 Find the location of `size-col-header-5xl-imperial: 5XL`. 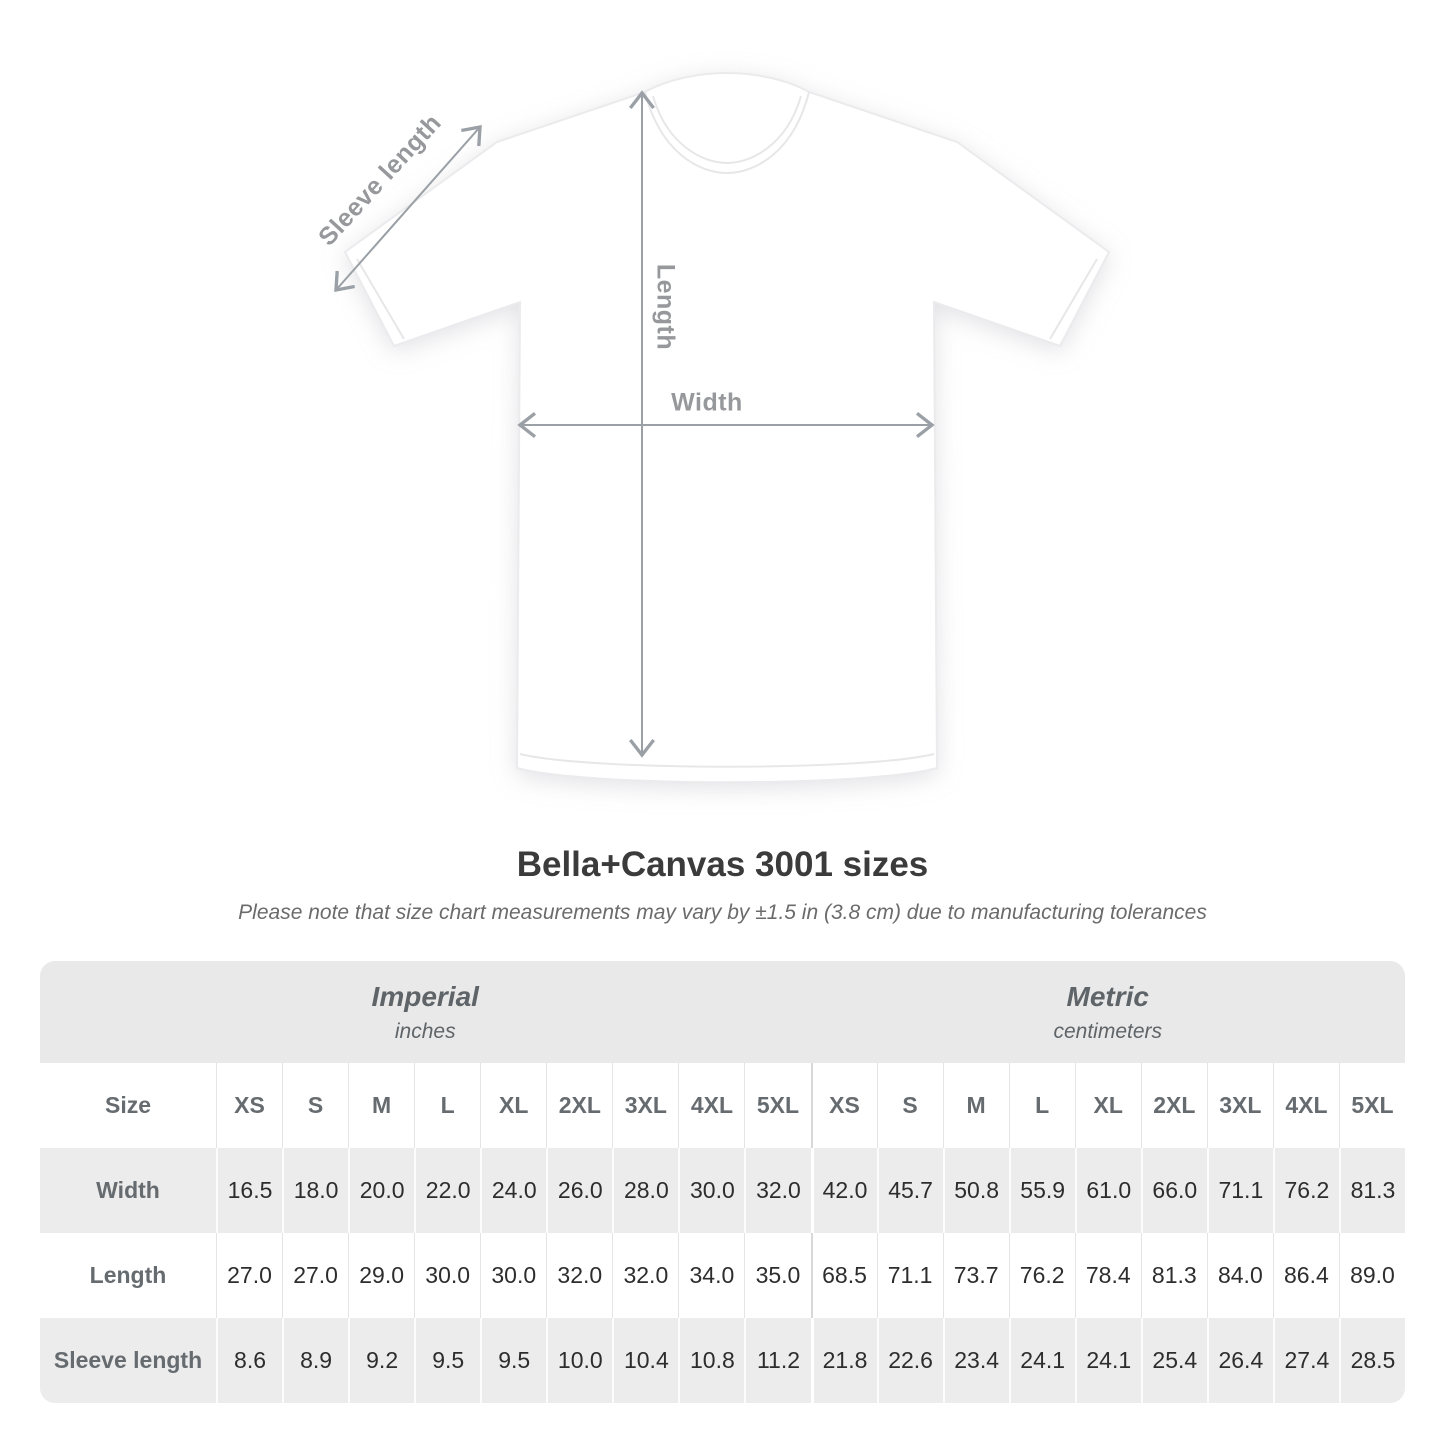

size-col-header-5xl-imperial: 5XL is located at coordinates (777, 1105).